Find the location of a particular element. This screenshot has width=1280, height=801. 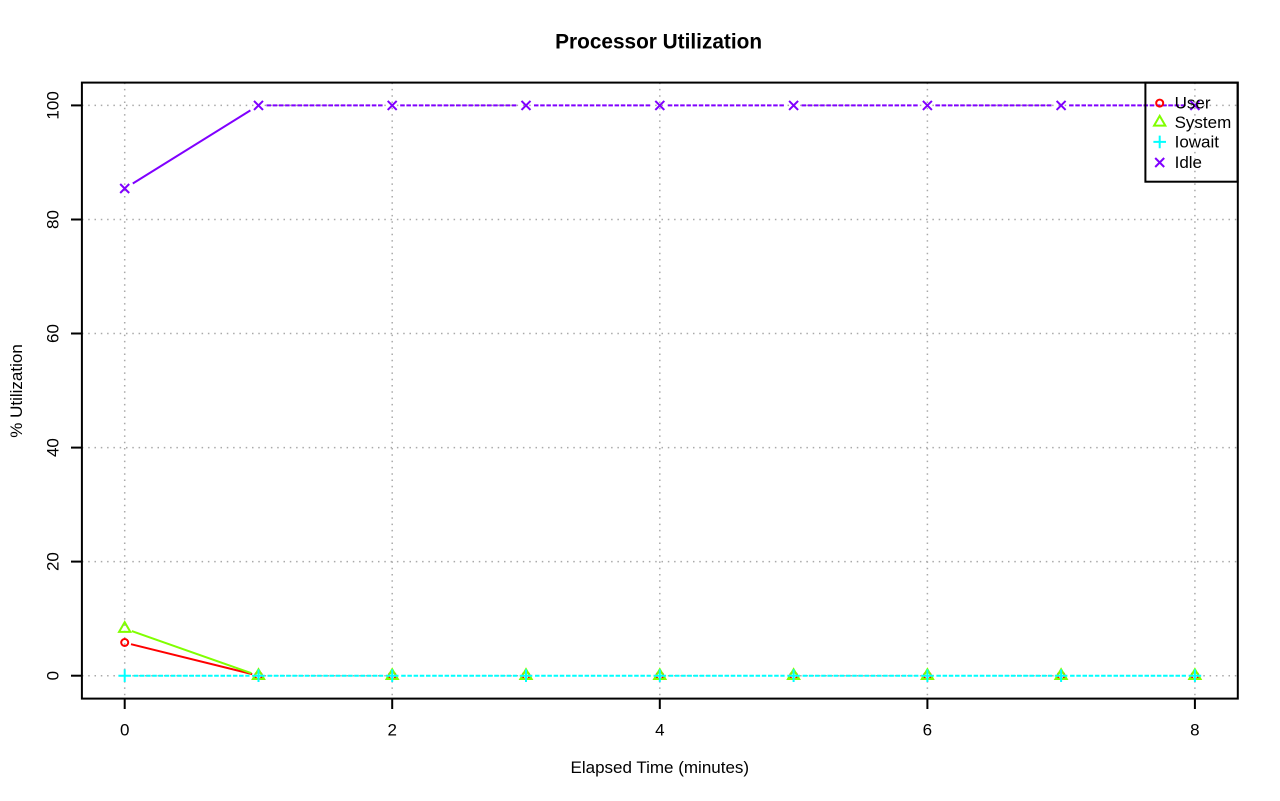

svg-text: 40 is located at coordinates (53, 447).